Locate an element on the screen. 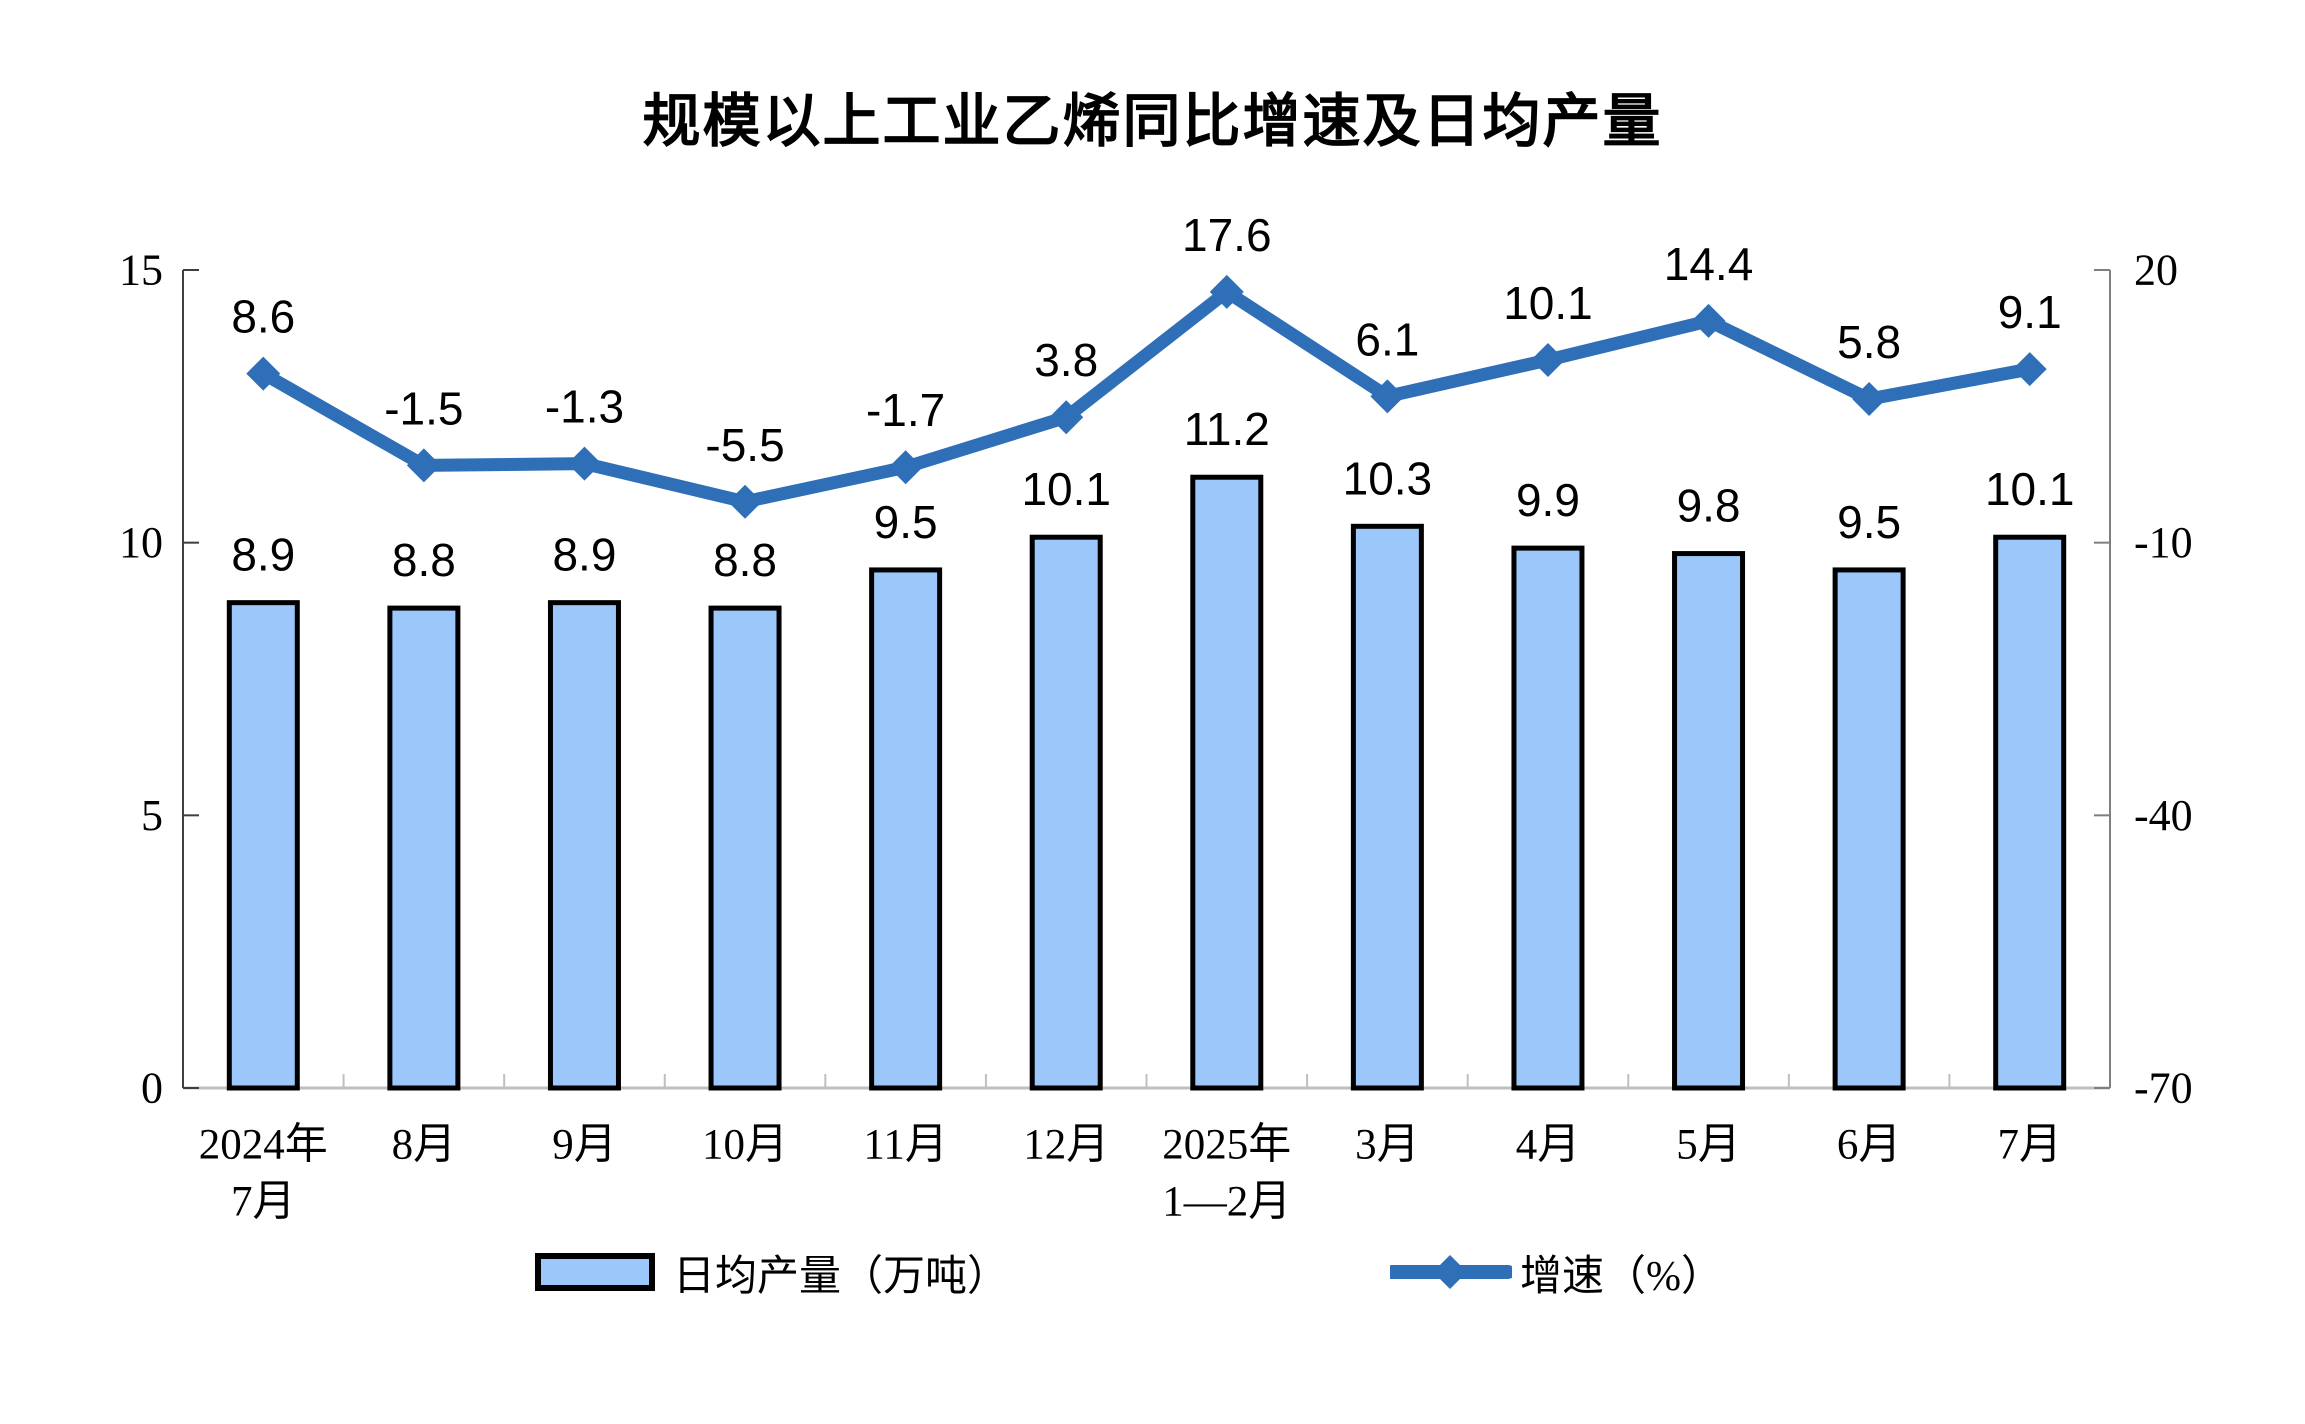 The image size is (2305, 1424). x-axis-label: 10月 is located at coordinates (745, 1145).